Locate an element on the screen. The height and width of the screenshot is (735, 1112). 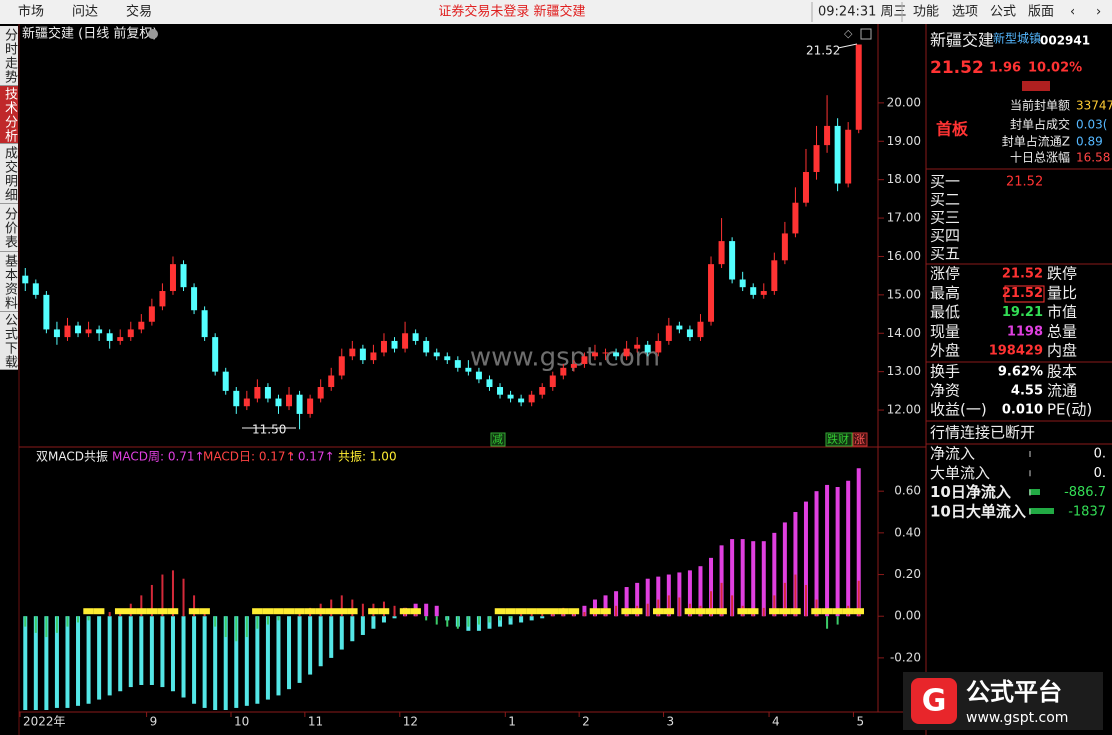
side-tab: 分时走势 is located at coordinates (9, 56).